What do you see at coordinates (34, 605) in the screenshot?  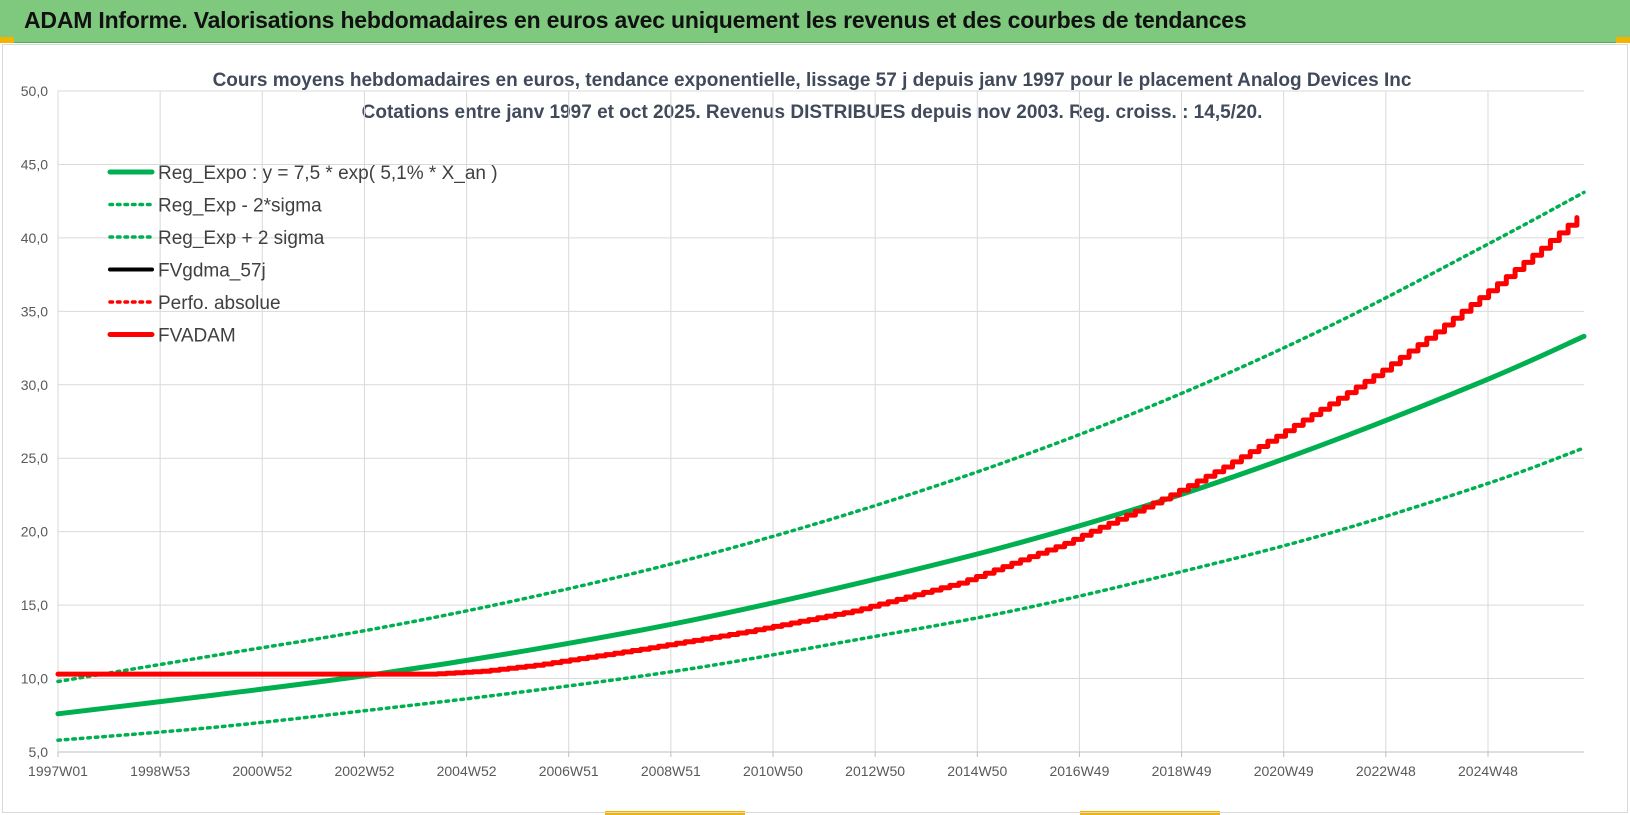 I see `y-tick-label: 15,0` at bounding box center [34, 605].